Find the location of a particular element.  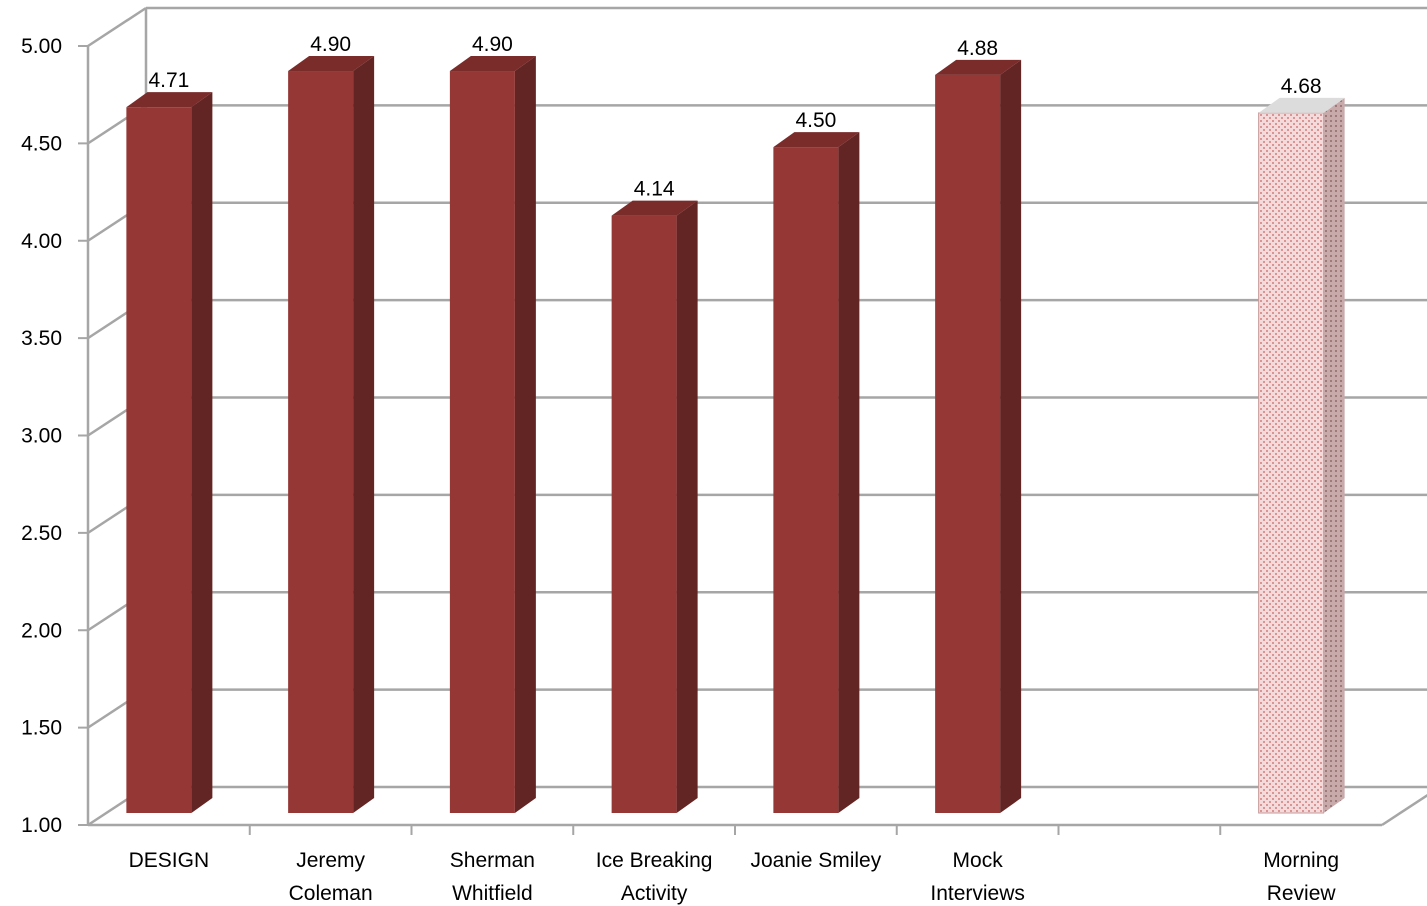

category-label: Activity is located at coordinates (654, 893).